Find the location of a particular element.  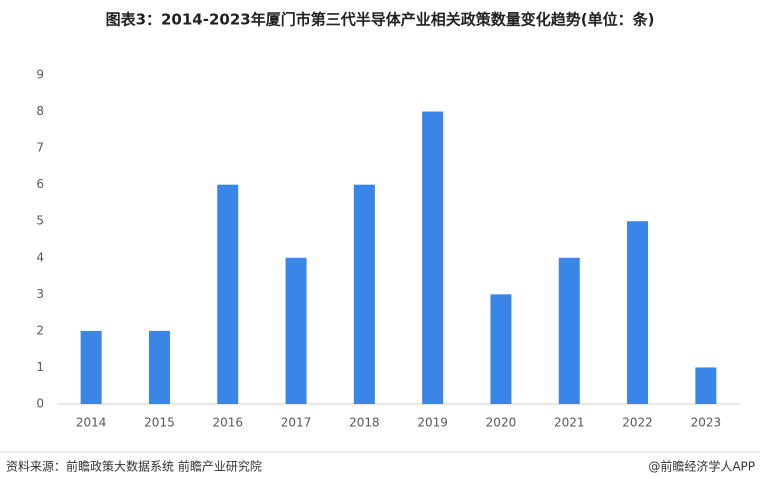

y-tick-label: 5 is located at coordinates (40, 221).